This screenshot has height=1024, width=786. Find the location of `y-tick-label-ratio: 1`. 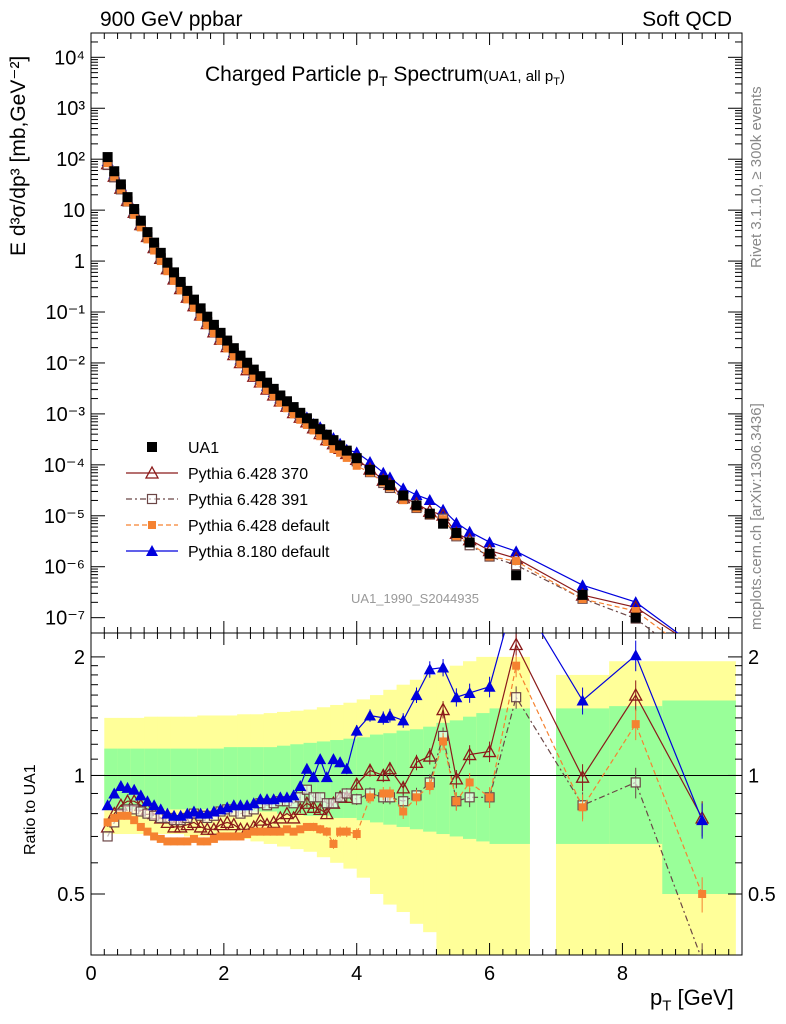

y-tick-label-ratio: 1 is located at coordinates (79, 776).